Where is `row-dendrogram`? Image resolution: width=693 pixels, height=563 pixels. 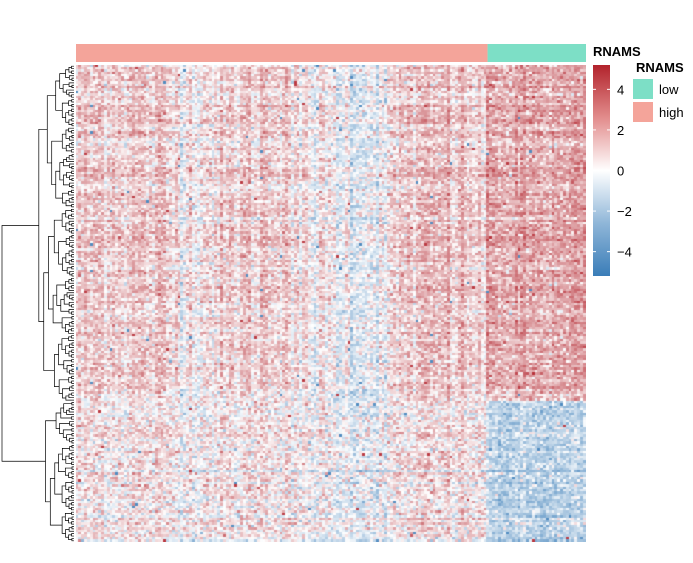
row-dendrogram is located at coordinates (37, 303).